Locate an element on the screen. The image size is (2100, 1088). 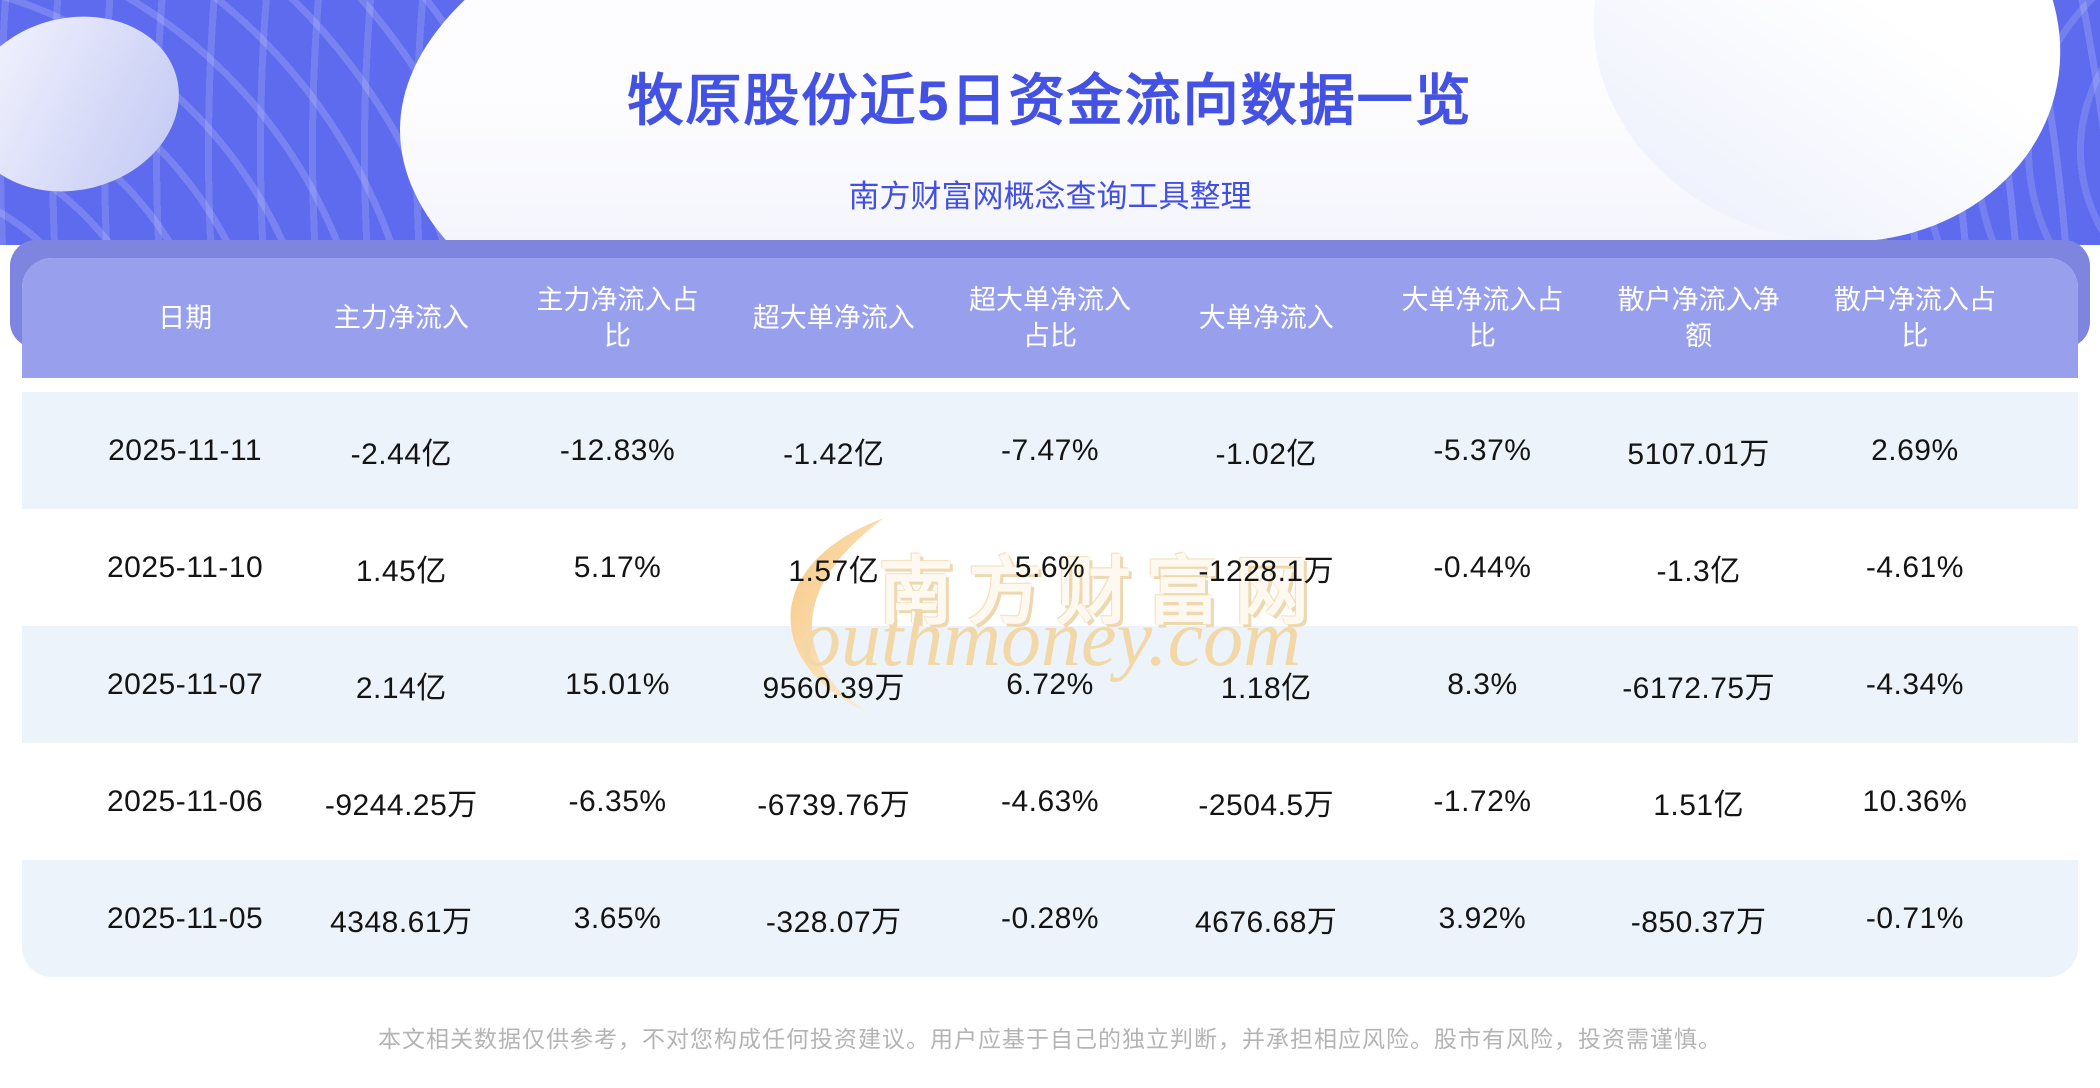
table-cell: -5.37% is located at coordinates (1482, 450).